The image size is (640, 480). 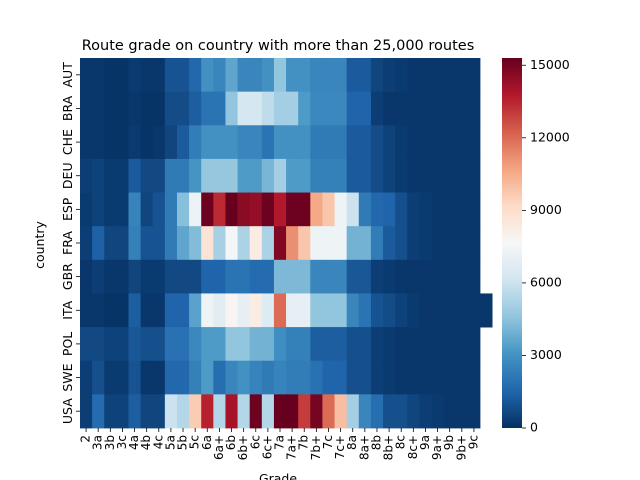 I want to click on x-tick-label: 9a+, so click(x=437, y=447).